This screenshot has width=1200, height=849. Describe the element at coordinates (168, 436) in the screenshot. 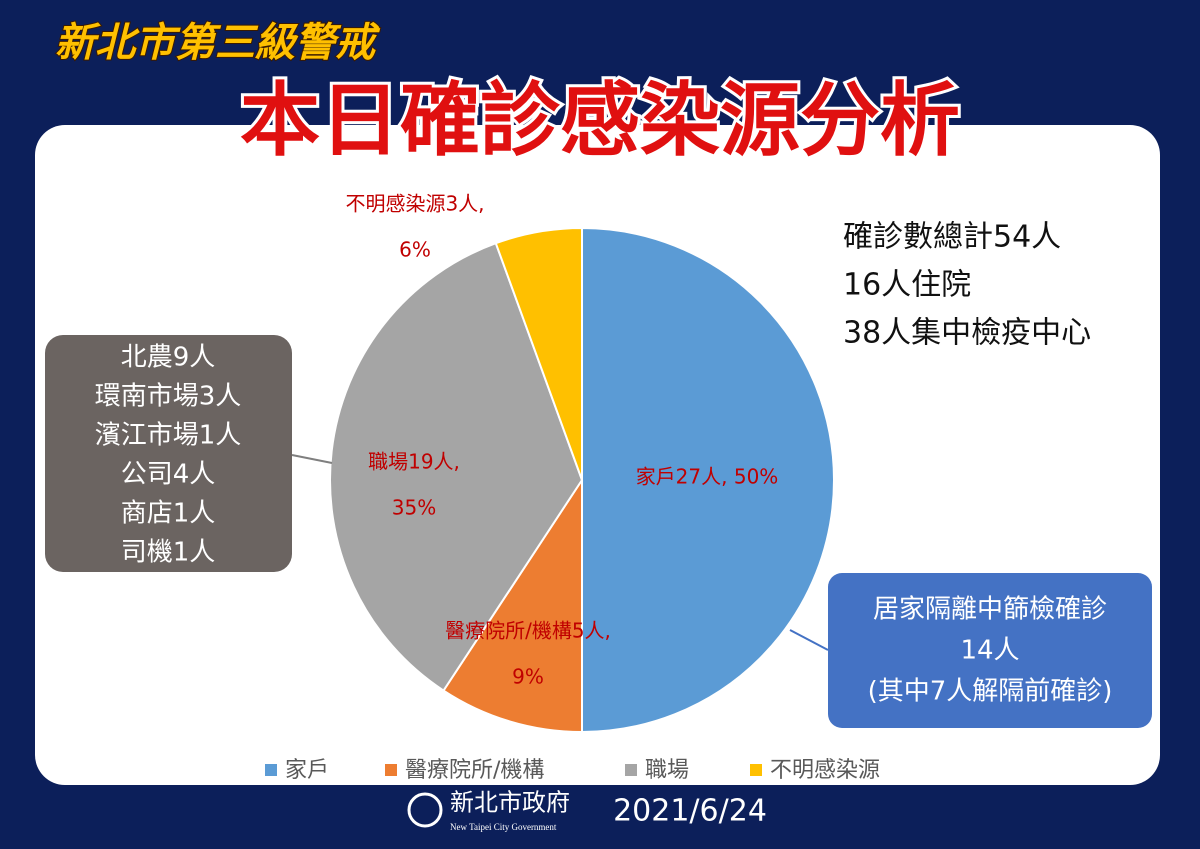

I see `note-line: 濱江市場1人` at that location.